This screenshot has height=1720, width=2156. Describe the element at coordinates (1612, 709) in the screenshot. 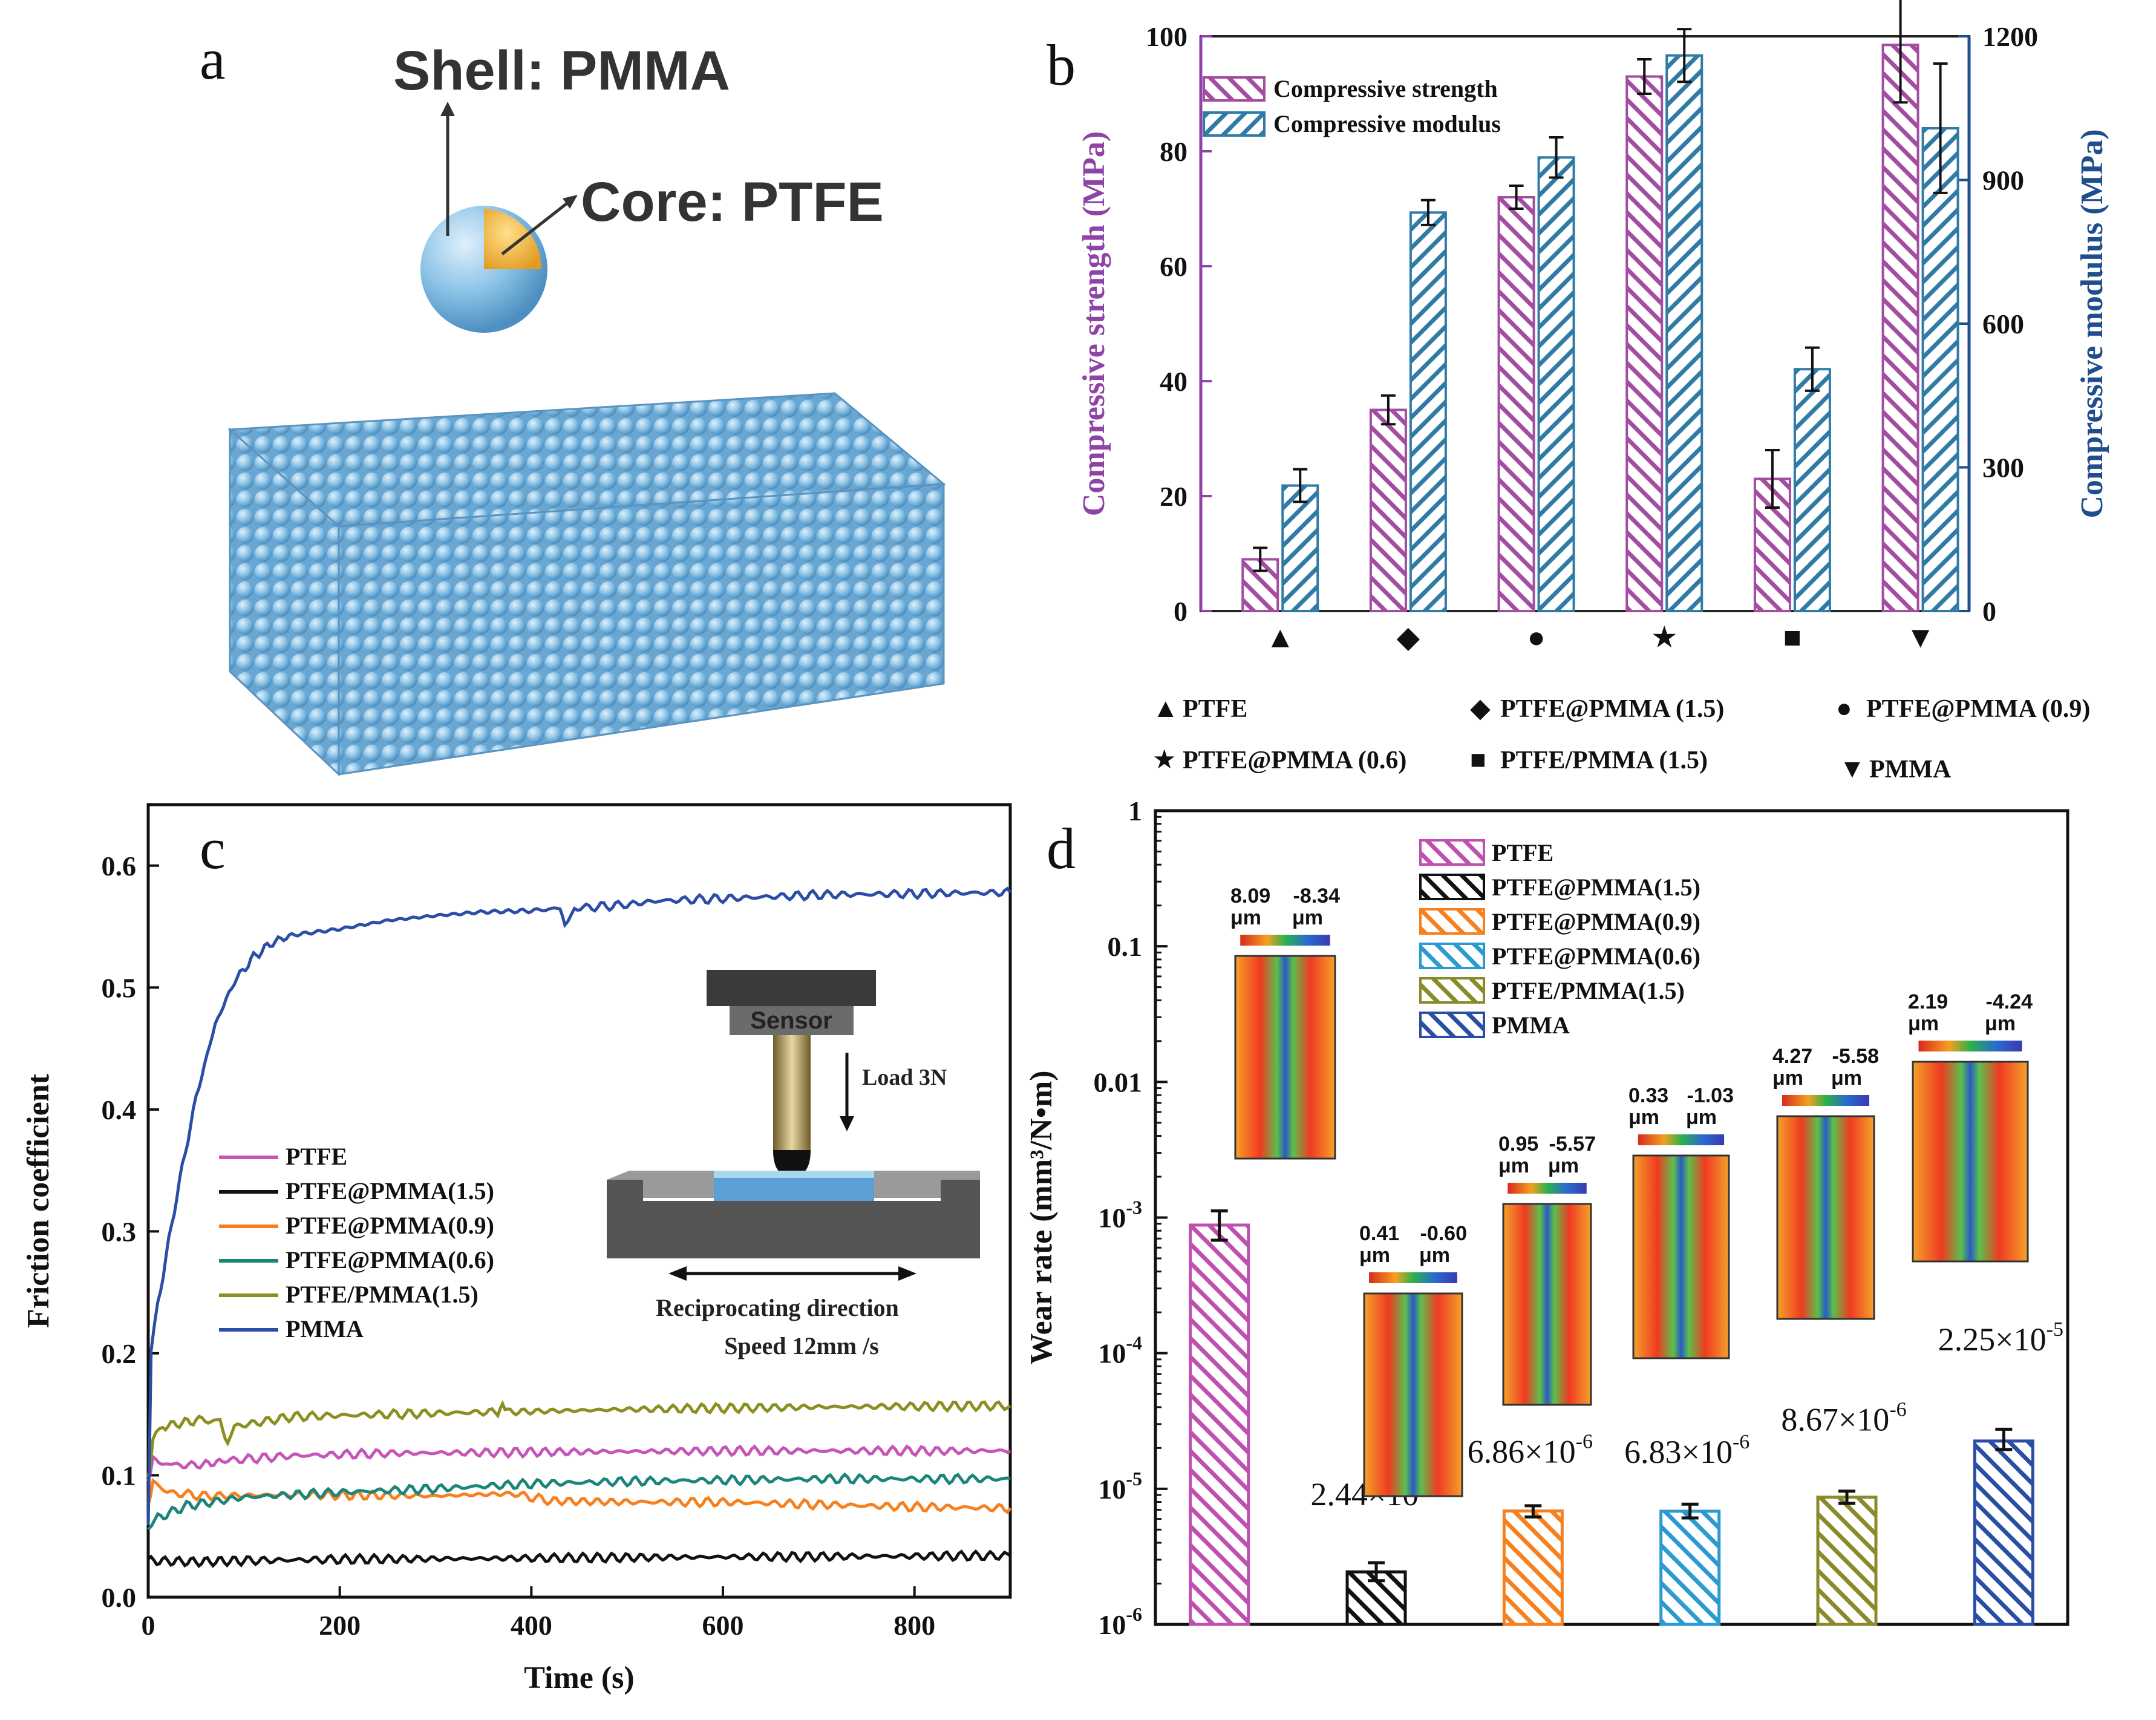

I see `sample-legend-label: PTFE@PMMA (1.5)` at that location.